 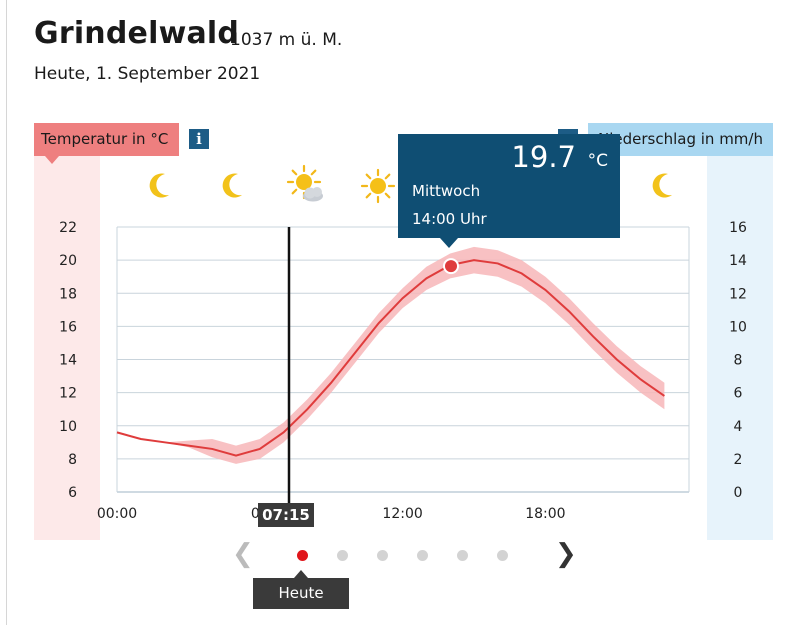 I want to click on y-left-tick-label: 10, so click(x=68, y=427).